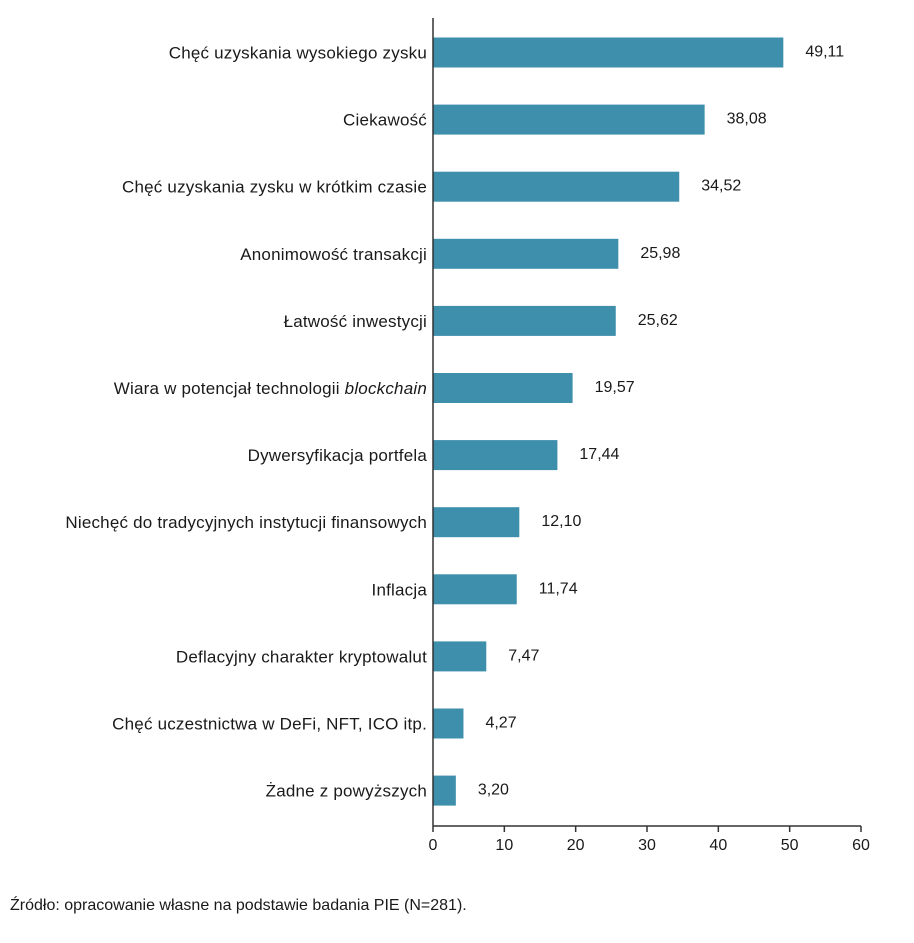 The image size is (914, 943). I want to click on category-label: Anonimowość transakcji, so click(333, 254).